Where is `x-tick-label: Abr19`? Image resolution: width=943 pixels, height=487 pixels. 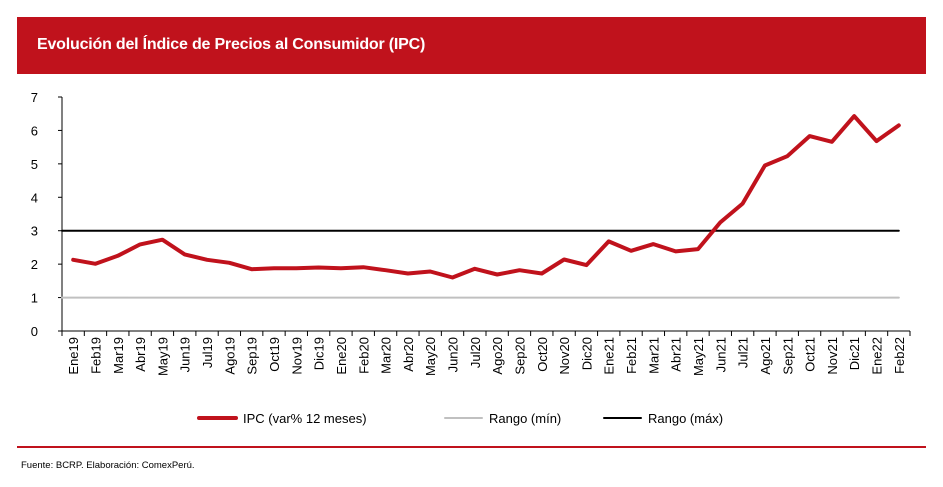 x-tick-label: Abr19 is located at coordinates (140, 354).